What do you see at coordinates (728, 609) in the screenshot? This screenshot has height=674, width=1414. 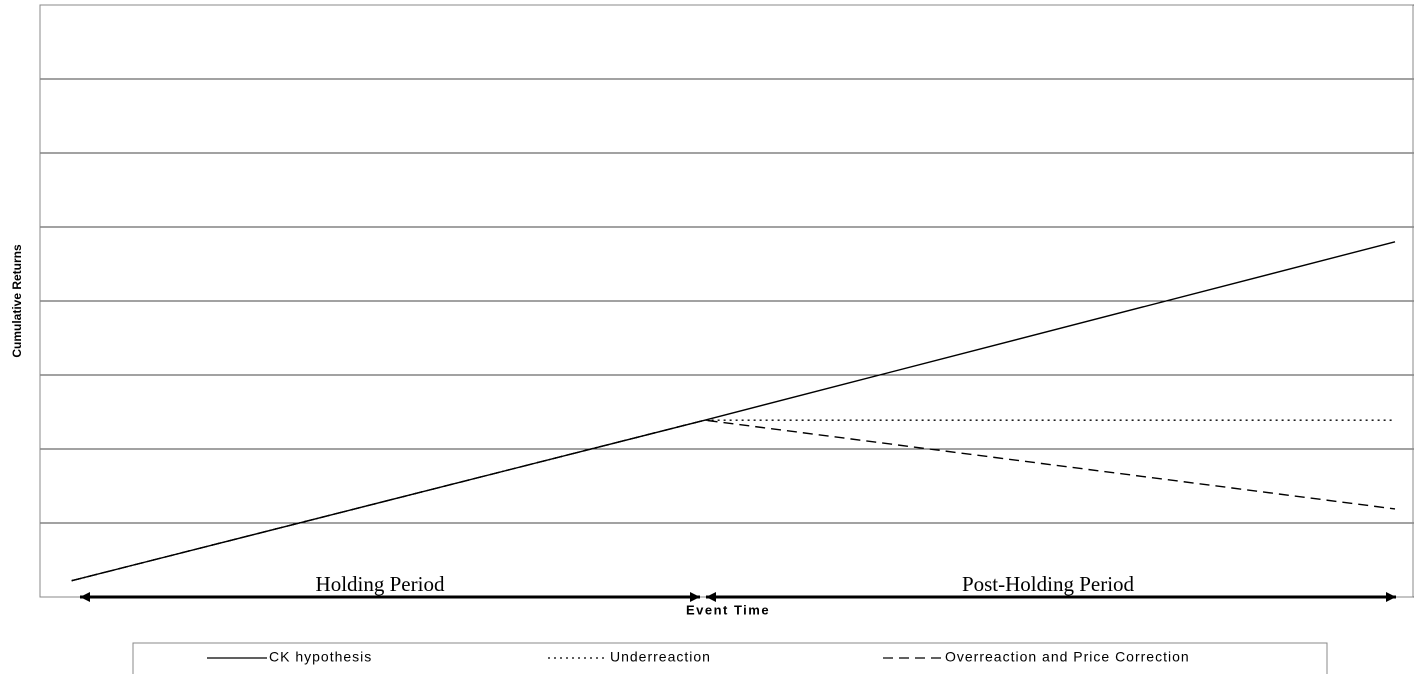 I see `x-axis-label: Event Time` at bounding box center [728, 609].